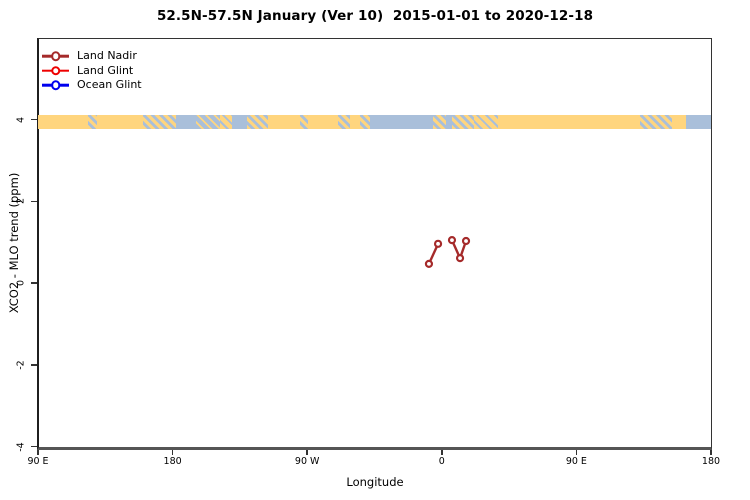  I want to click on legend: Land Nadir Land Glint Ocean Glint, so click(92, 71).